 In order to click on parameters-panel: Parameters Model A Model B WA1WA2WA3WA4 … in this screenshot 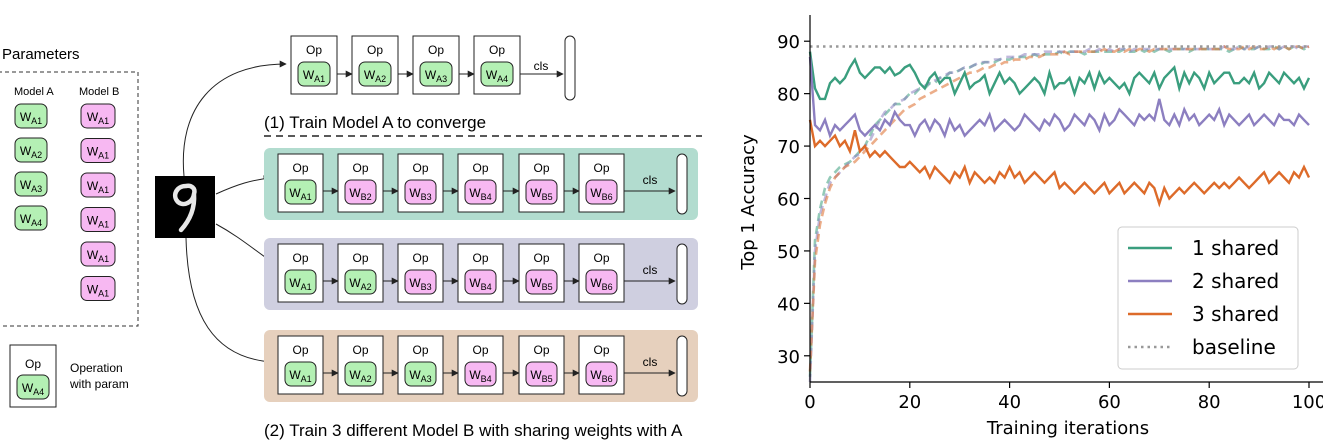, I will do `click(69, 186)`.